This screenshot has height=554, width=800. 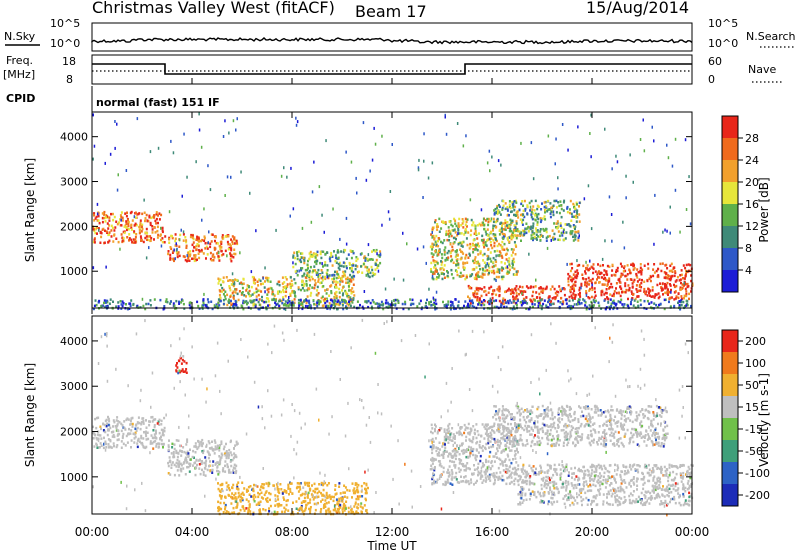 I want to click on cpid-label: CPID, so click(x=20, y=98).